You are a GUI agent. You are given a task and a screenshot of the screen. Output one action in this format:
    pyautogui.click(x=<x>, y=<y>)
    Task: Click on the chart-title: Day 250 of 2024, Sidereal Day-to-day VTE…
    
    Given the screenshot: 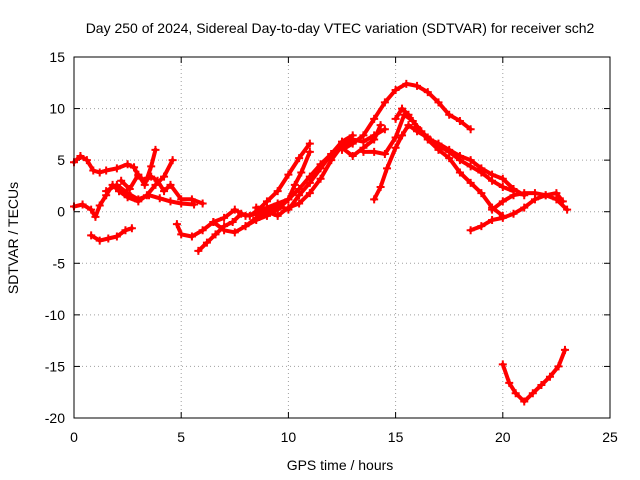 What is the action you would take?
    pyautogui.click(x=340, y=28)
    